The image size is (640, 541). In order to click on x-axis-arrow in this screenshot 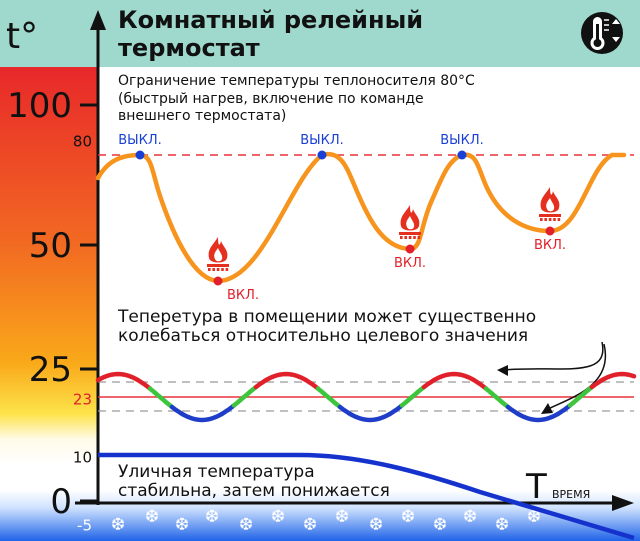, I will do `click(623, 503)`.